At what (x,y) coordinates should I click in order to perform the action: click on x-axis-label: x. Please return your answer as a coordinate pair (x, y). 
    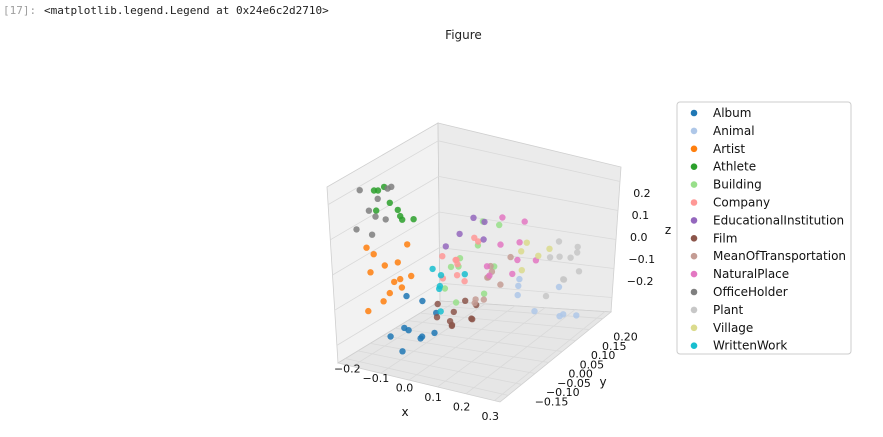
    Looking at the image, I should click on (404, 412).